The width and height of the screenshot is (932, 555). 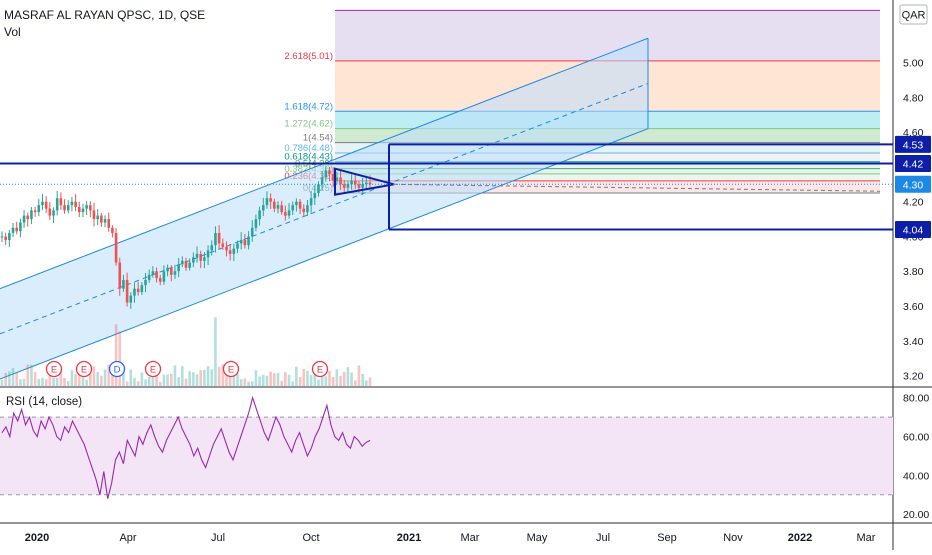 What do you see at coordinates (446, 456) in the screenshot?
I see `rsi-band` at bounding box center [446, 456].